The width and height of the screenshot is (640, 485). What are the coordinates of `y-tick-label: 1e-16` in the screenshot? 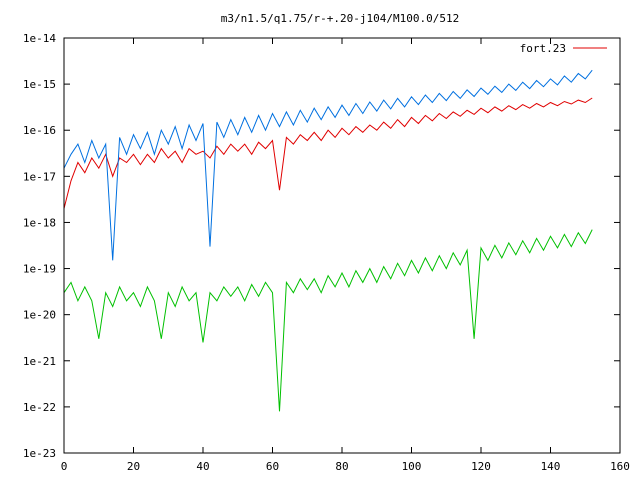 It's located at (39, 130).